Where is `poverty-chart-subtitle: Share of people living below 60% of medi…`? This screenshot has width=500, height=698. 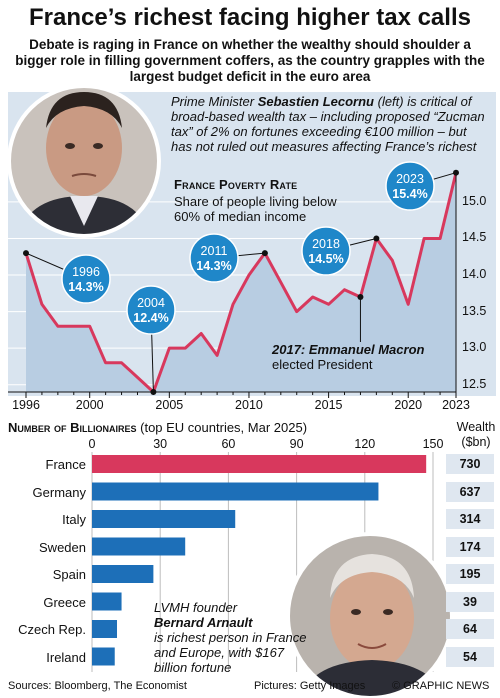 poverty-chart-subtitle: Share of people living below 60% of medi… is located at coordinates (255, 209).